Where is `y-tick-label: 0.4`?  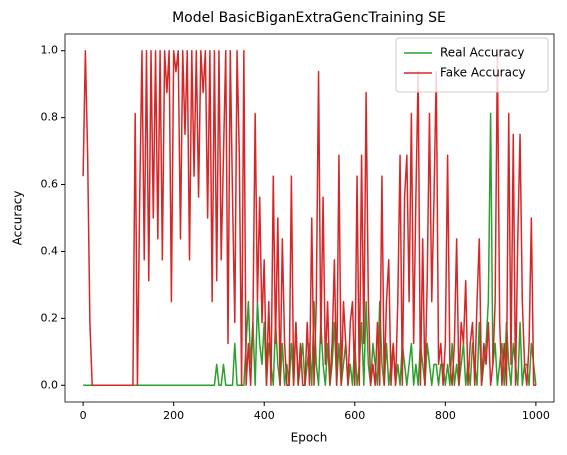 y-tick-label: 0.4 is located at coordinates (50, 250).